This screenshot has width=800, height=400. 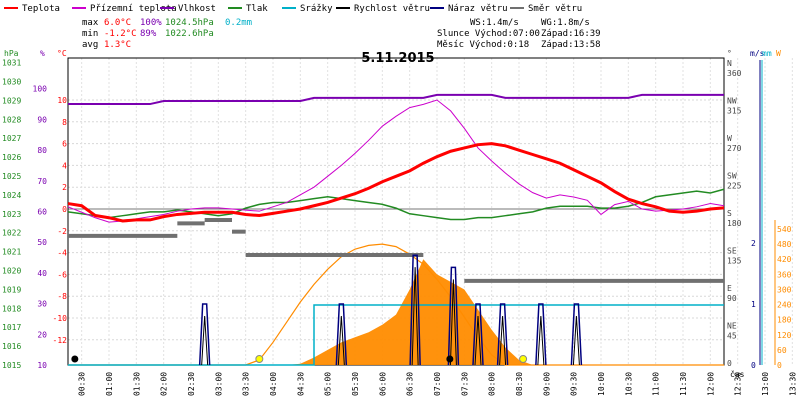 What do you see at coordinates (259, 359) in the screenshot?
I see `sunrise-marker` at bounding box center [259, 359].